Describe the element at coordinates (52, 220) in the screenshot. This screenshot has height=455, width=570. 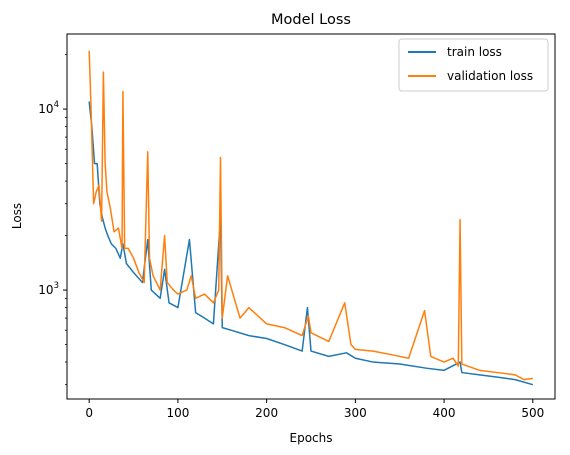
I see `y-axis: 10⁴ 10³` at that location.